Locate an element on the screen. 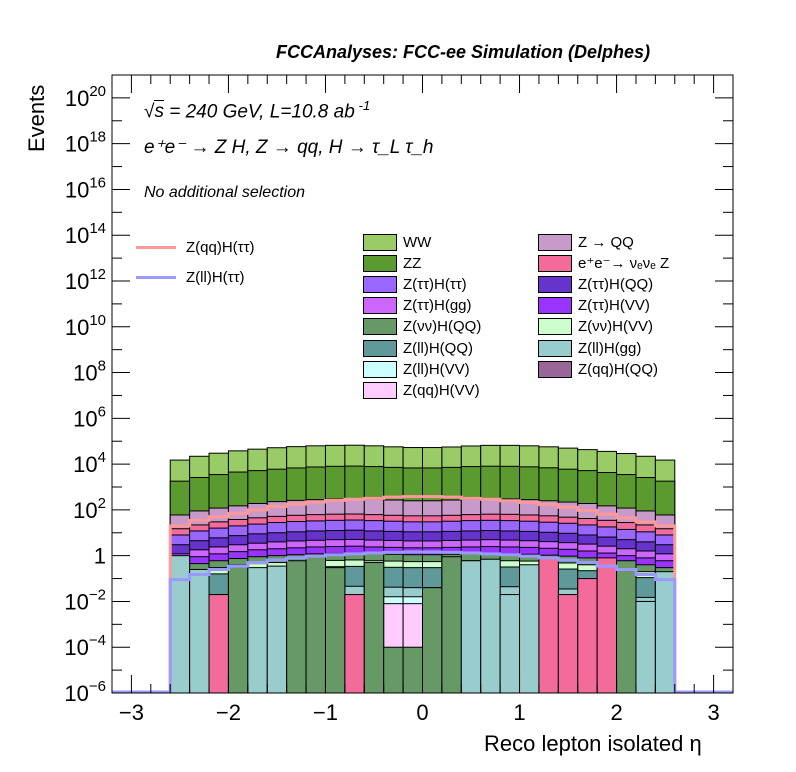  legend-label: Z(qq)H(VV) is located at coordinates (441, 390).